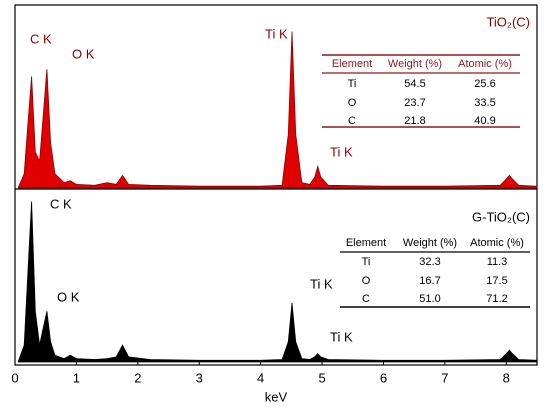 The width and height of the screenshot is (550, 409). I want to click on table-cell: 23.7, so click(414, 103).